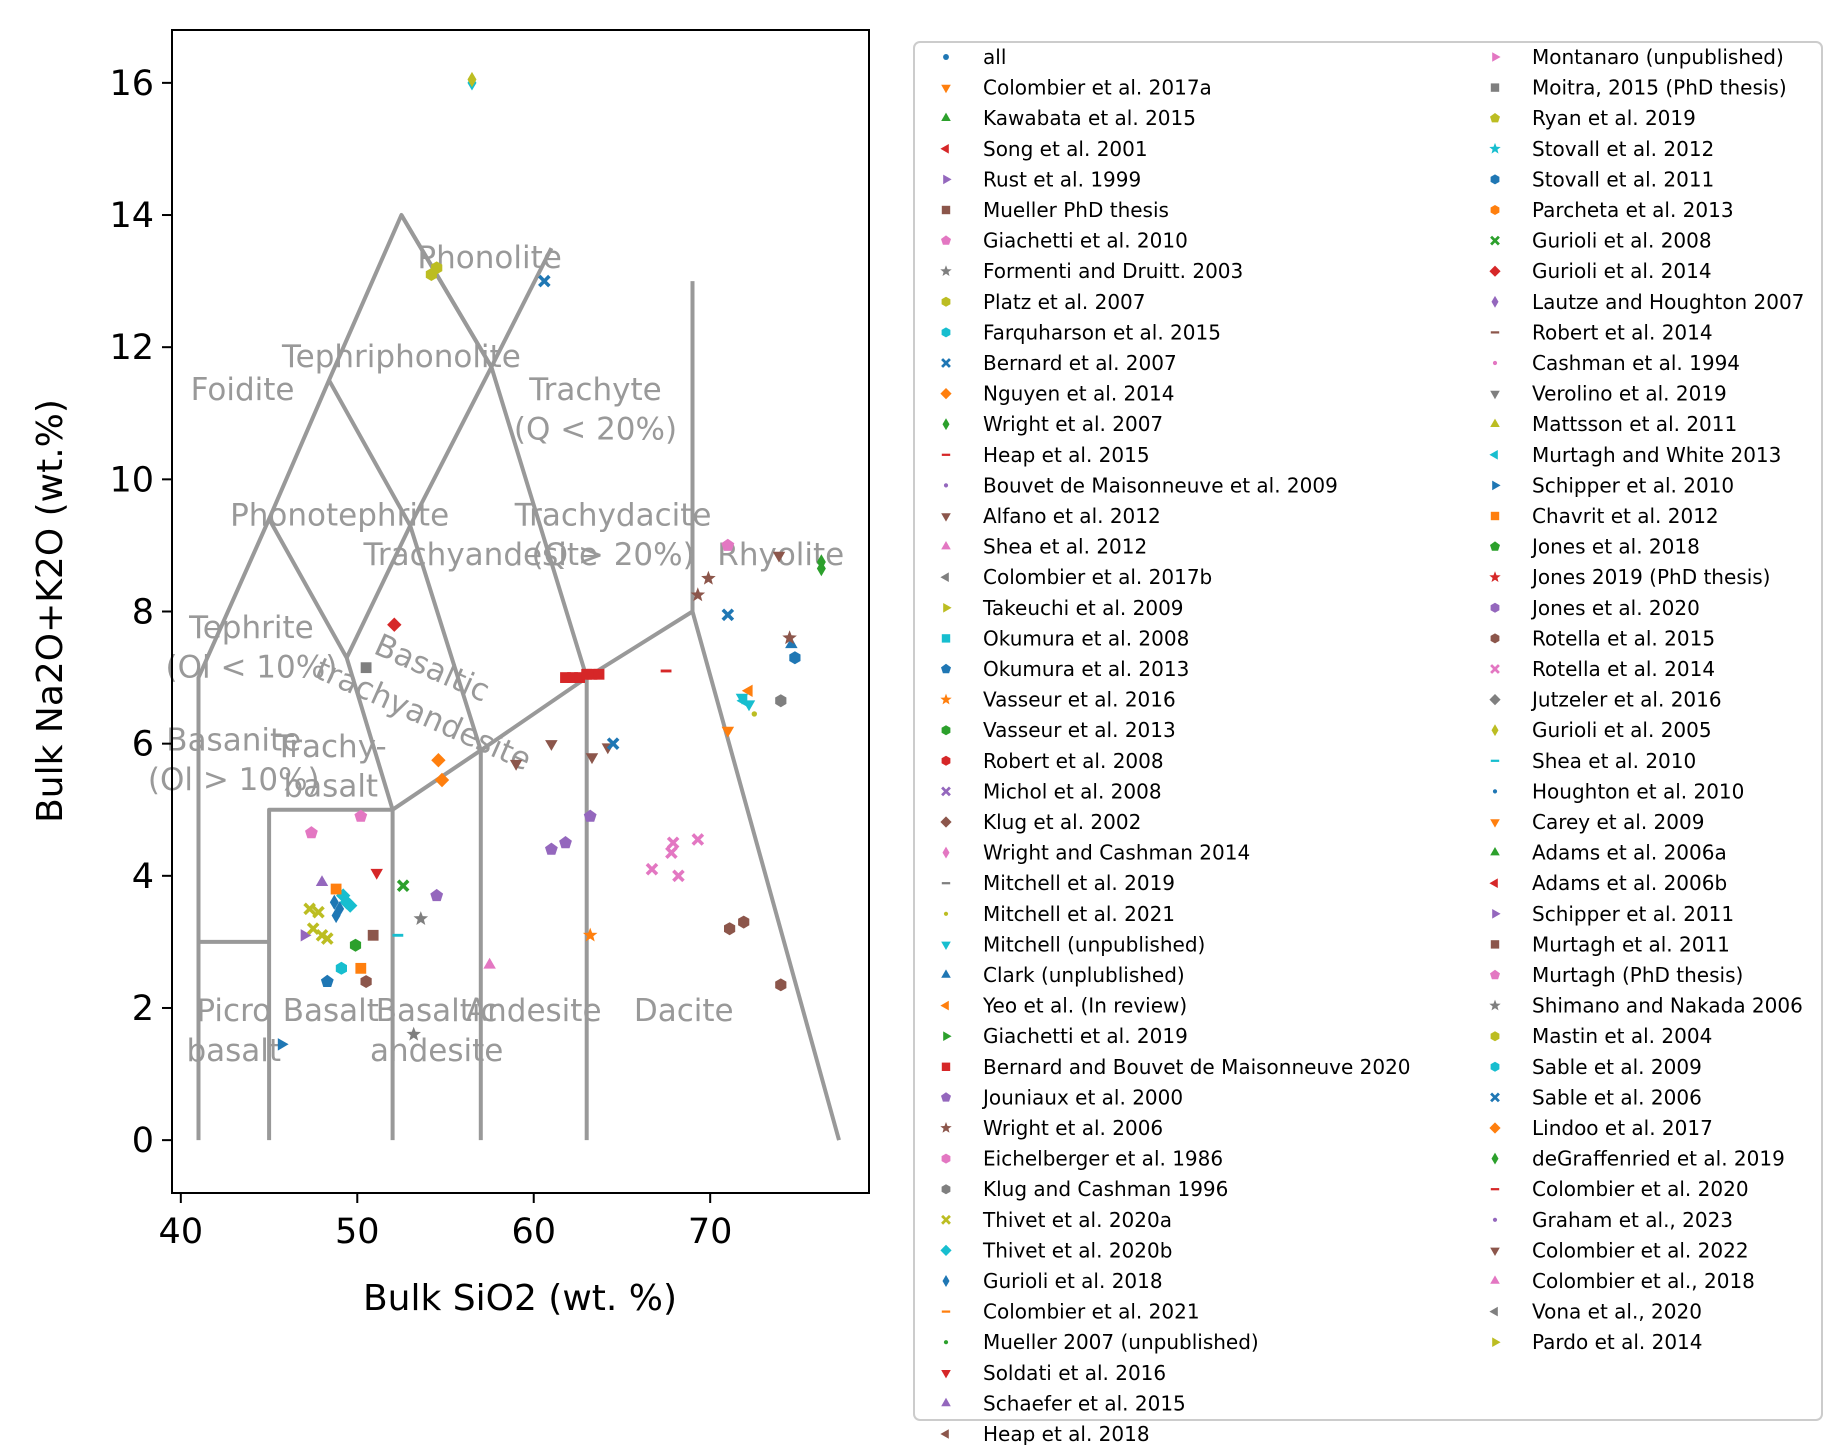  Describe the element at coordinates (1083, 608) in the screenshot. I see `legend-label: Takeuchi et al. 2009` at that location.